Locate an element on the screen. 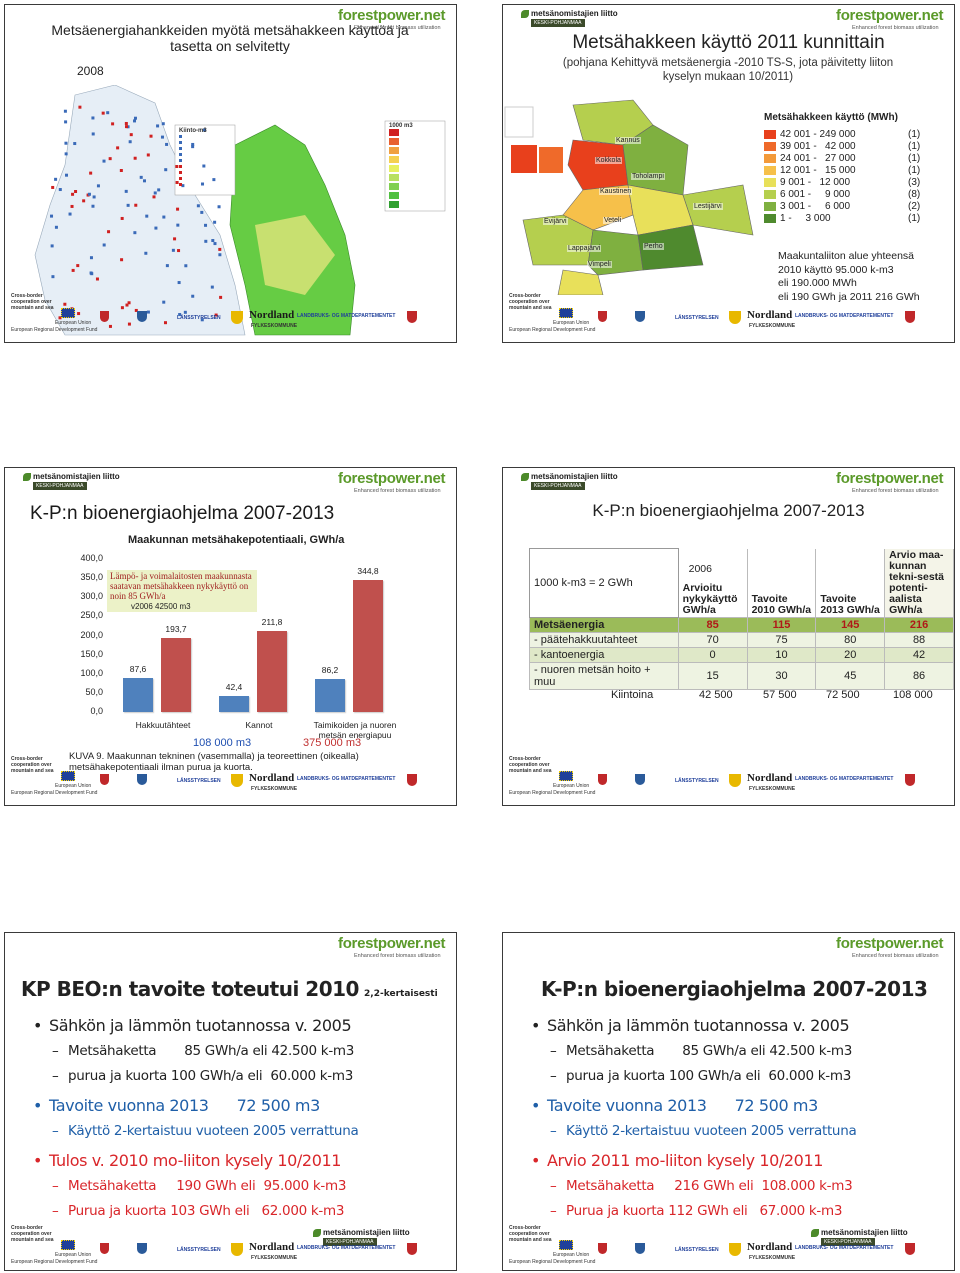  legend-range: 9 001 - 12 000 is located at coordinates (815, 182).